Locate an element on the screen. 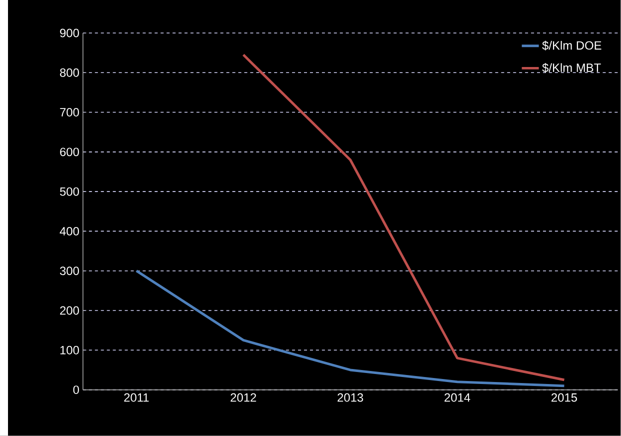 The image size is (621, 436). y-tick-label: 800 is located at coordinates (69, 72).